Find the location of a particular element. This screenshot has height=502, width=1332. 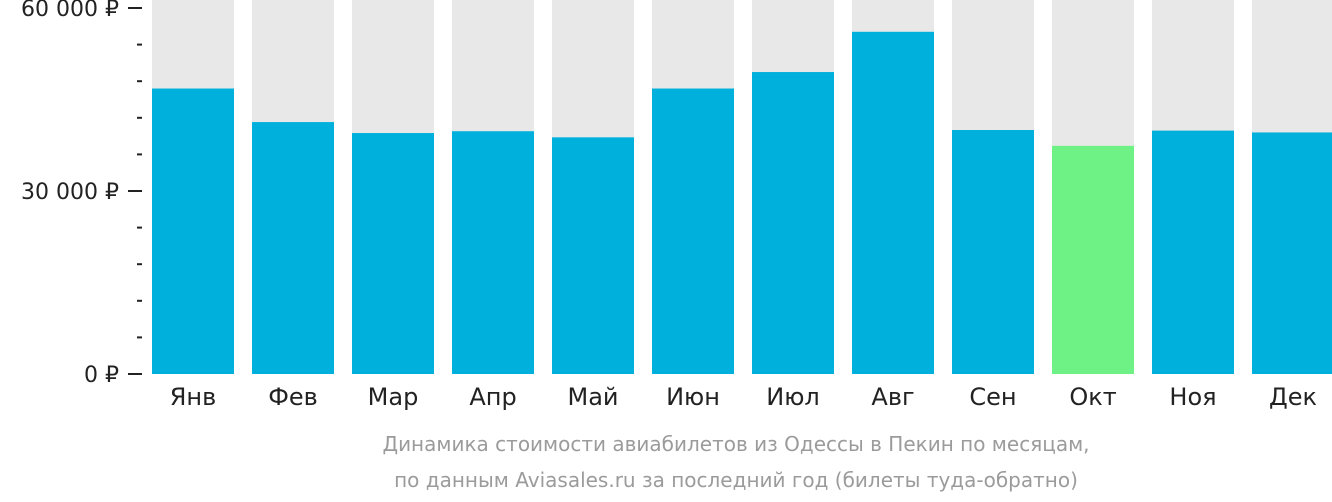

x-tick-label: Июл is located at coordinates (793, 397).